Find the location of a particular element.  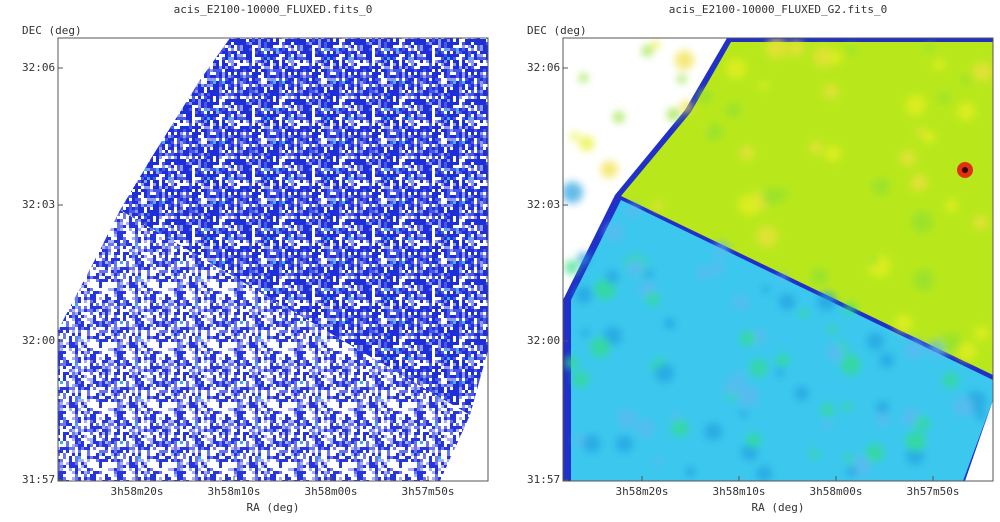

source-core is located at coordinates (965, 170).